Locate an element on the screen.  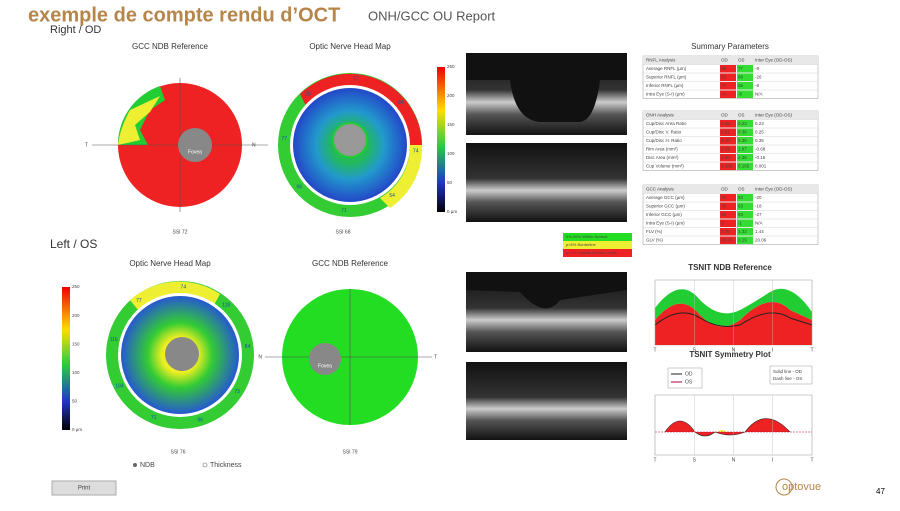
ssi: SSI 72 is located at coordinates (179, 232).